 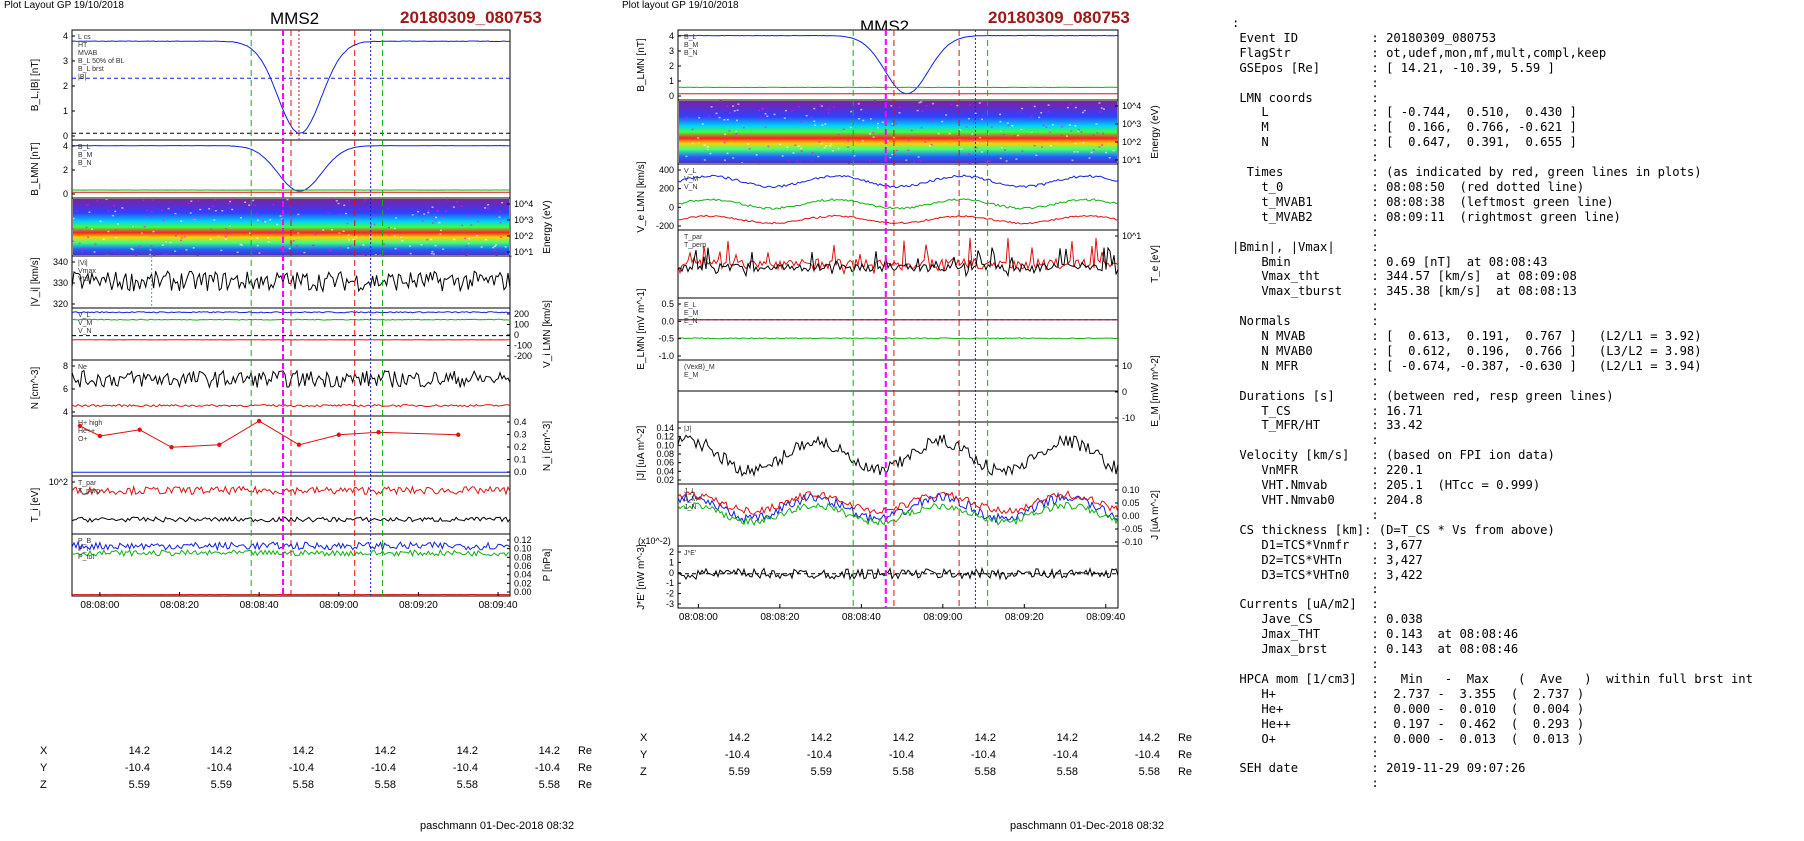 What do you see at coordinates (670, 594) in the screenshot?
I see `y-tick-label: -2` at bounding box center [670, 594].